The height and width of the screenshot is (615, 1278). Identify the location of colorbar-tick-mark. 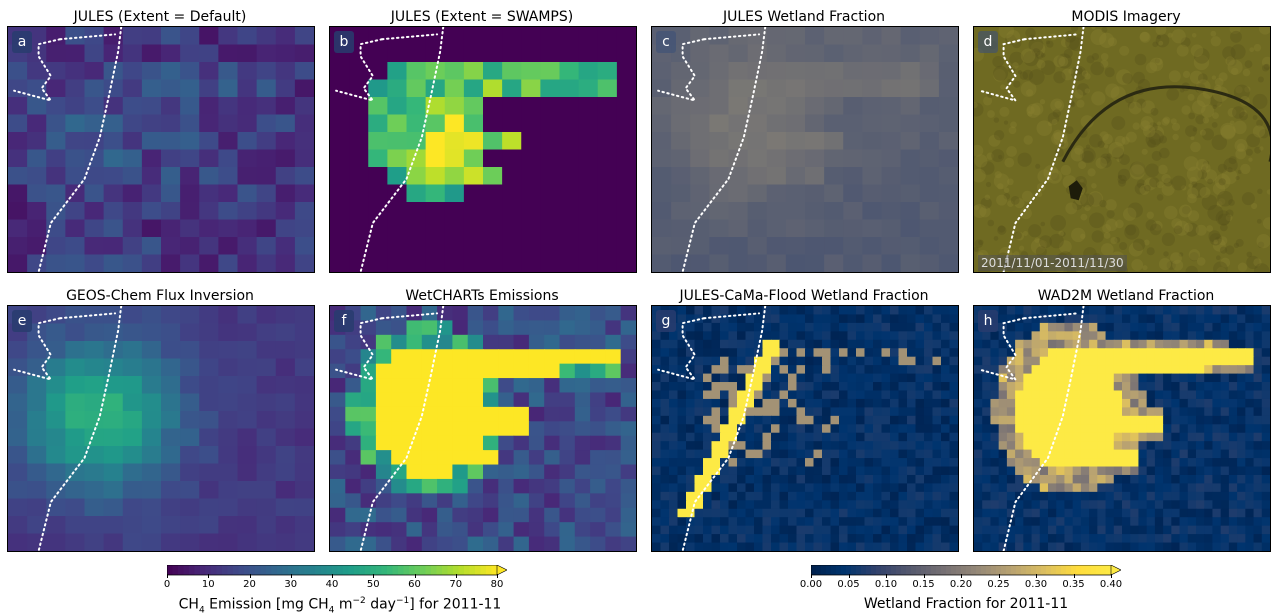
(209, 576).